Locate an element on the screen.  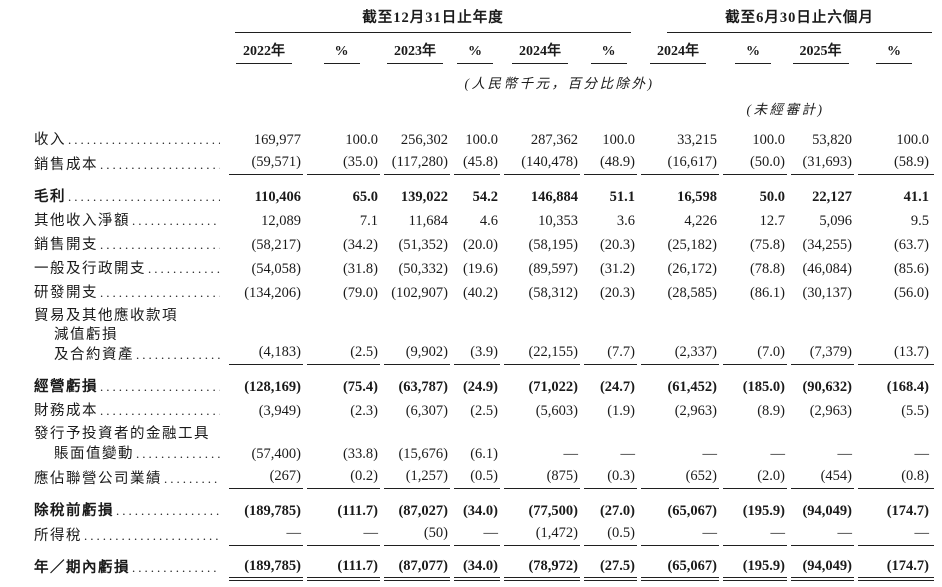
row-label-text: 銷售成本 is located at coordinates (66, 165).